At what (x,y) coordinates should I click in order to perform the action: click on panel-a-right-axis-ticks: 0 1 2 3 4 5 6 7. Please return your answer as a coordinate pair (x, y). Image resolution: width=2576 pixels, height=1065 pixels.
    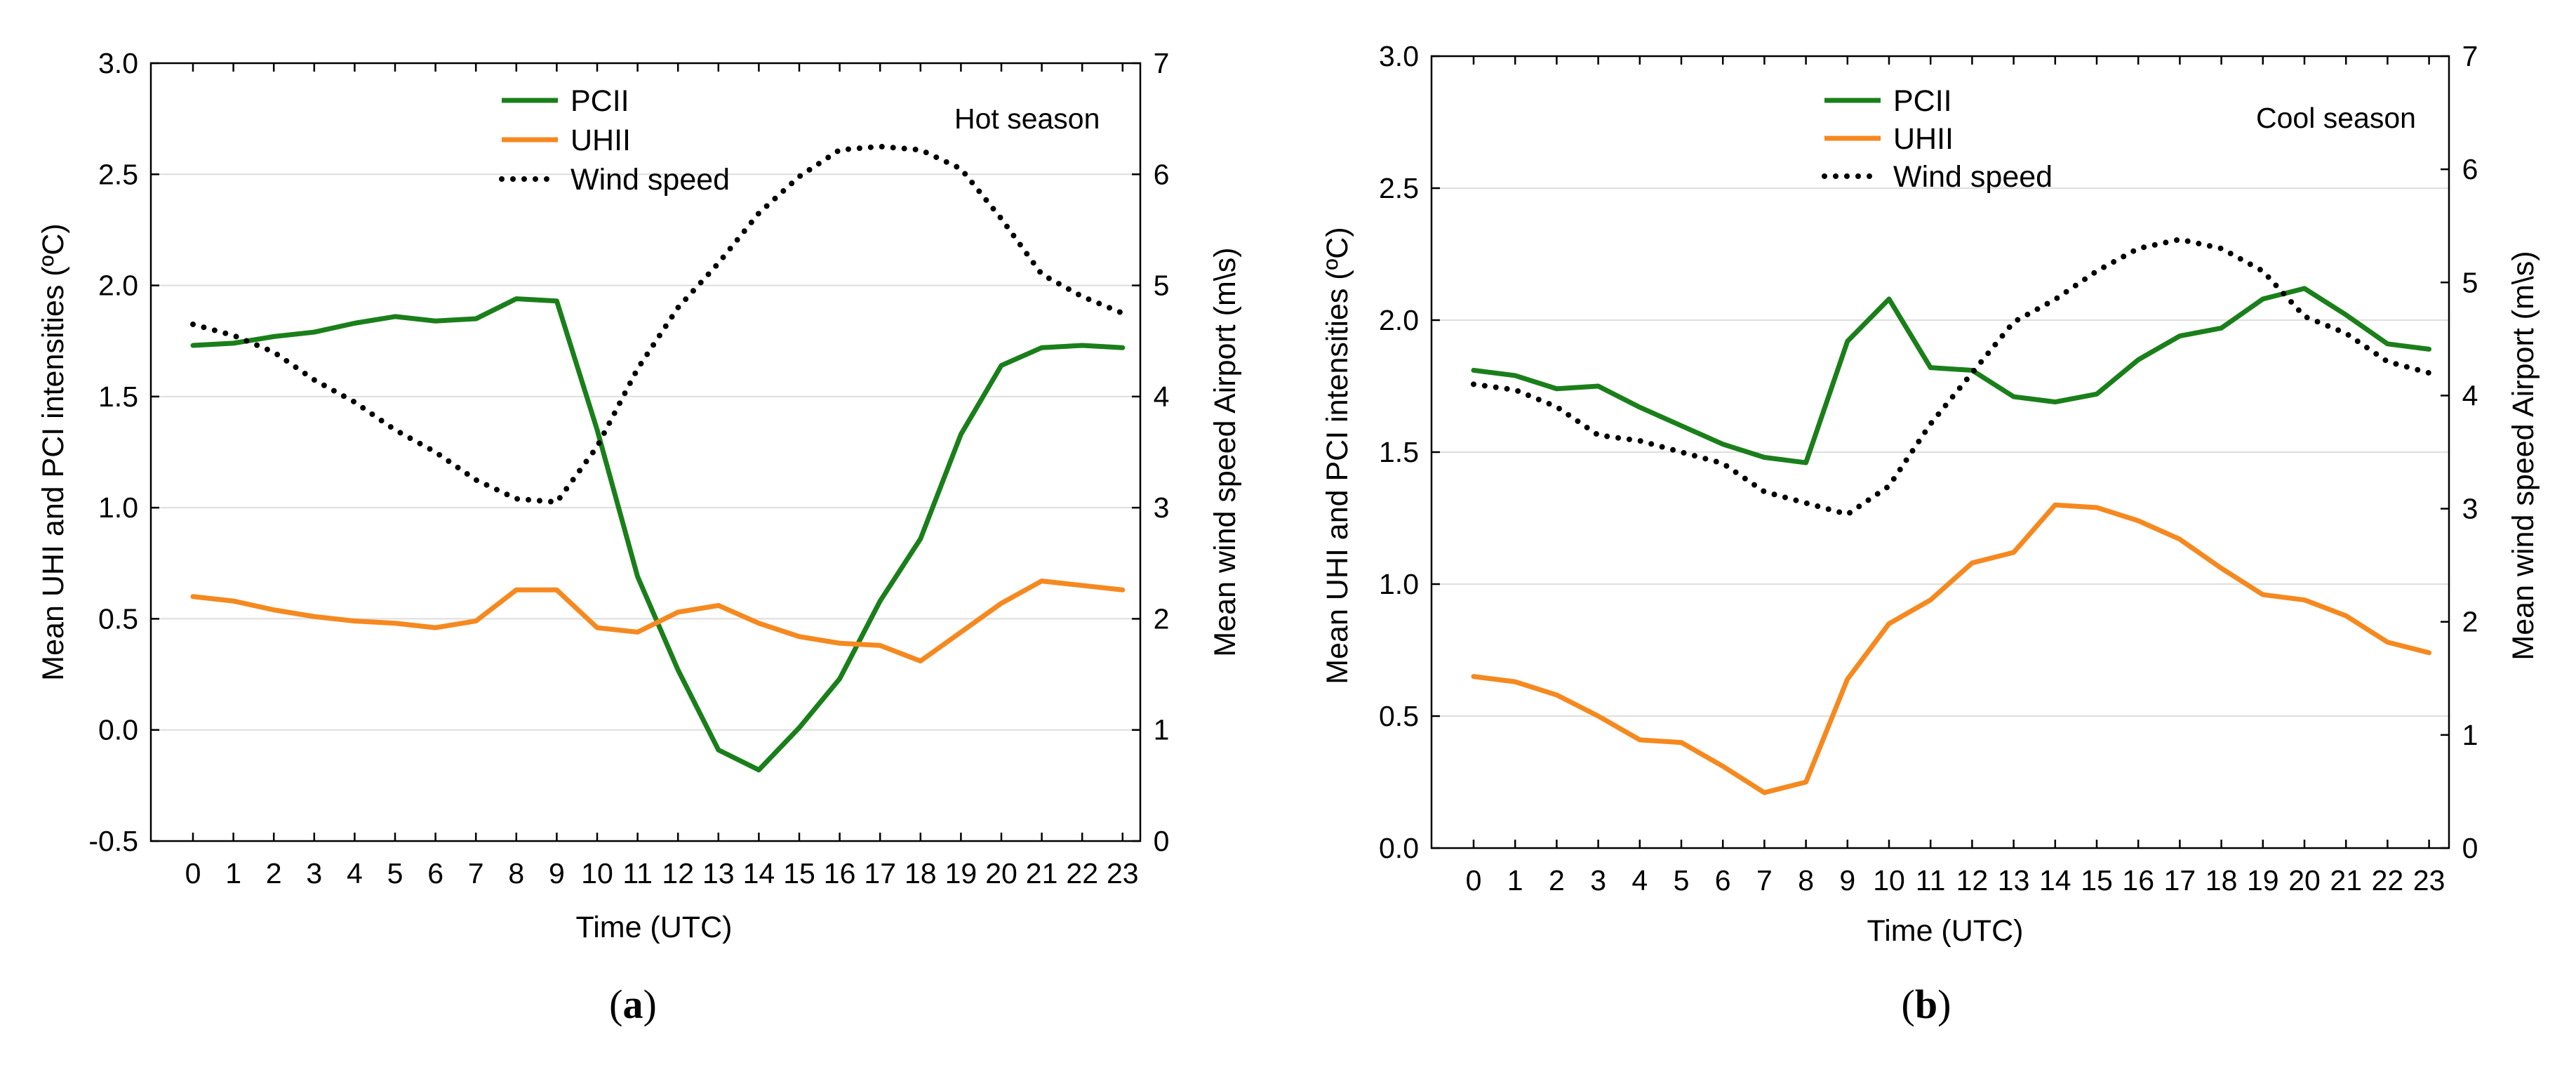
    Looking at the image, I should click on (1150, 452).